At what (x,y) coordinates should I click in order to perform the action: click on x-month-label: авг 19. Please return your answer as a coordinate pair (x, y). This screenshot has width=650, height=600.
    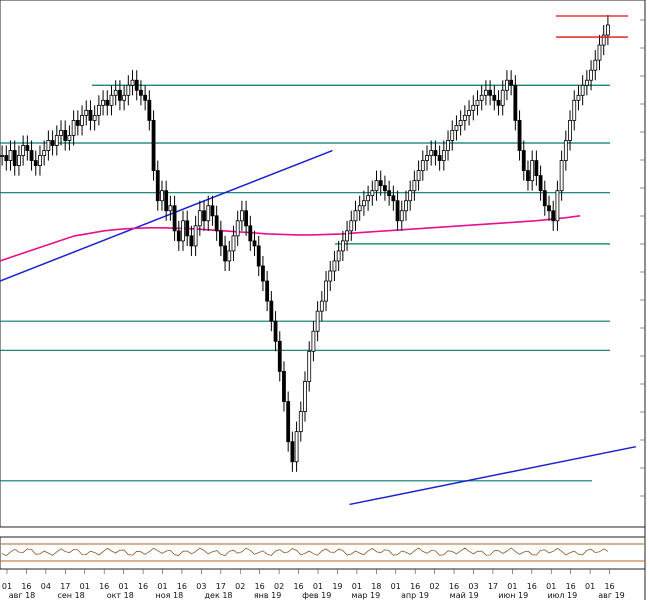
    Looking at the image, I should click on (611, 595).